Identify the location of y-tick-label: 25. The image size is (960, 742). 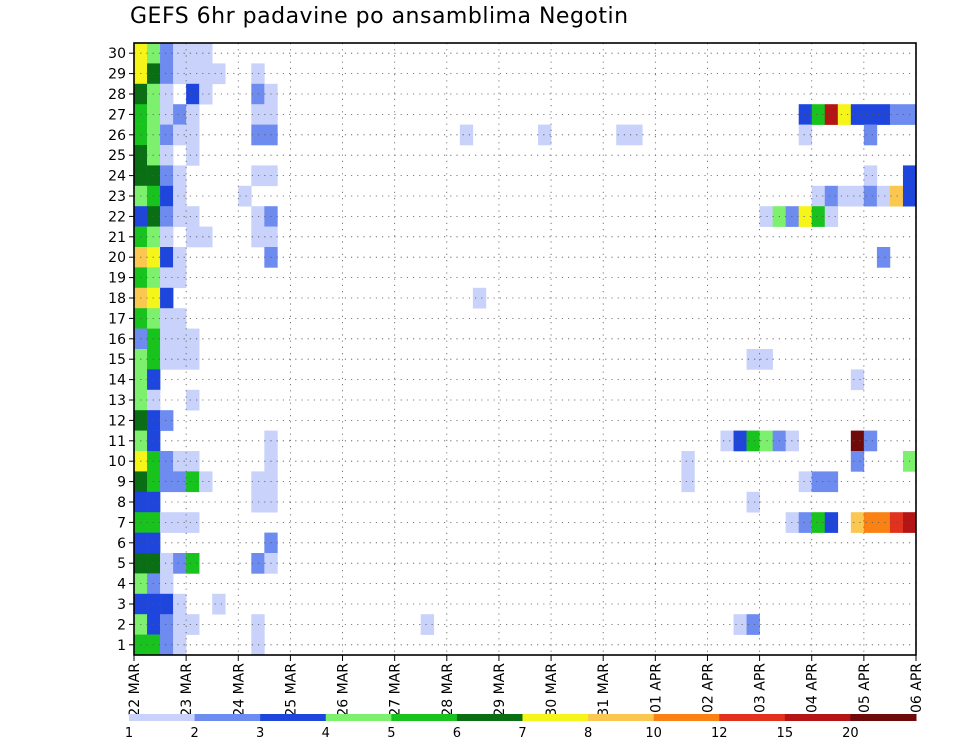
(117, 156).